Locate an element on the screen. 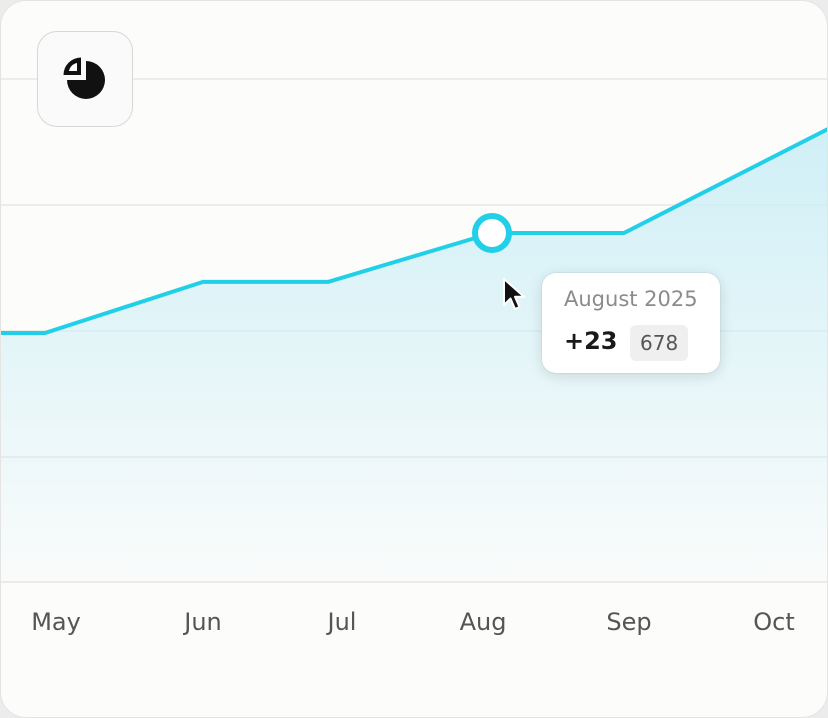 Image resolution: width=828 pixels, height=718 pixels. x-tick-label: Sep is located at coordinates (628, 622).